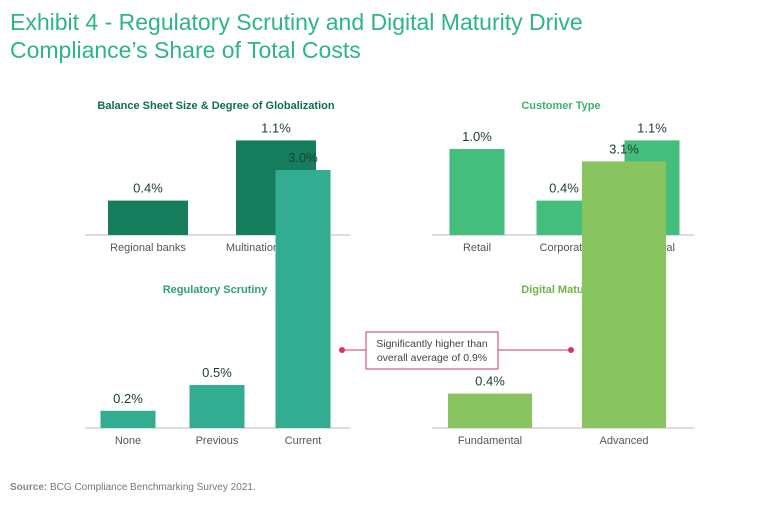  I want to click on value-label-none: 0.2%, so click(128, 398).